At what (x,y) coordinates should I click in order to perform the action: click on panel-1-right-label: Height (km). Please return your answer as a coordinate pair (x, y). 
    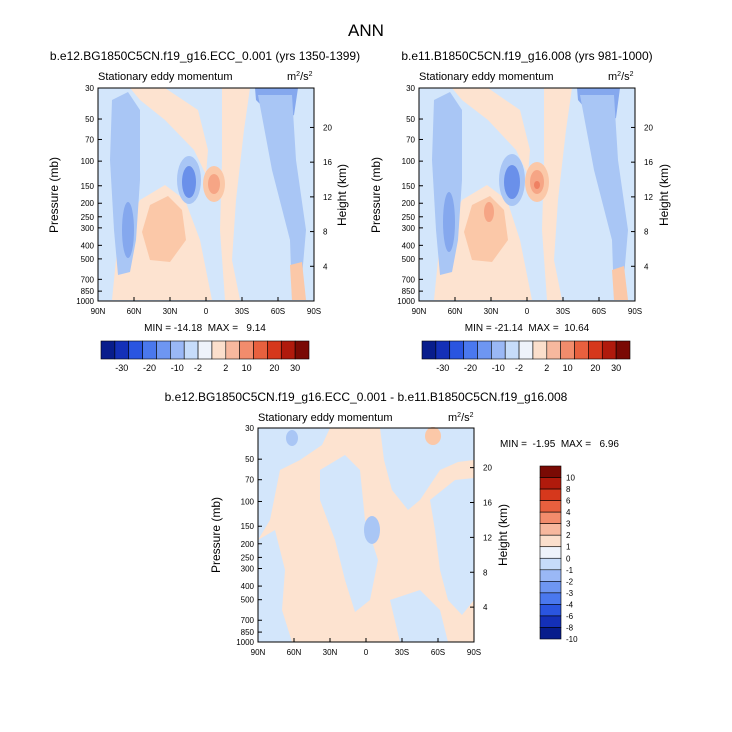
    Looking at the image, I should click on (342, 195).